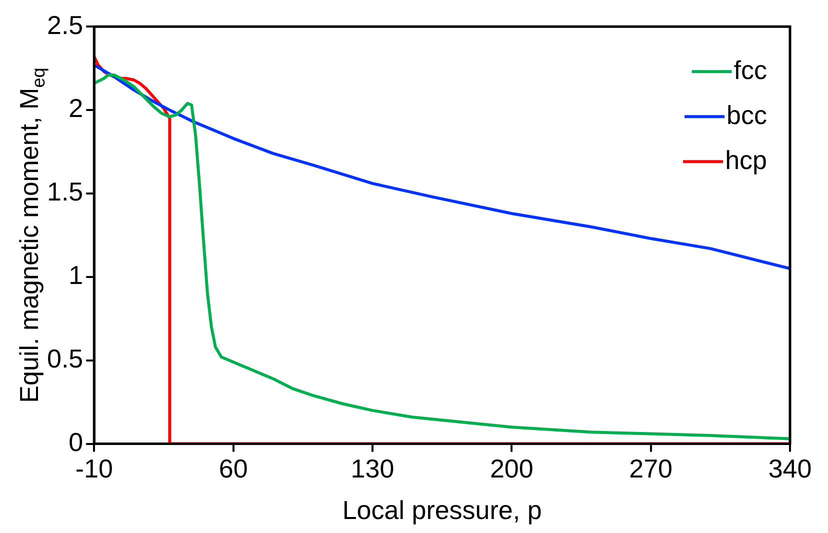  What do you see at coordinates (76, 108) in the screenshot?
I see `y-tick-label: 2` at bounding box center [76, 108].